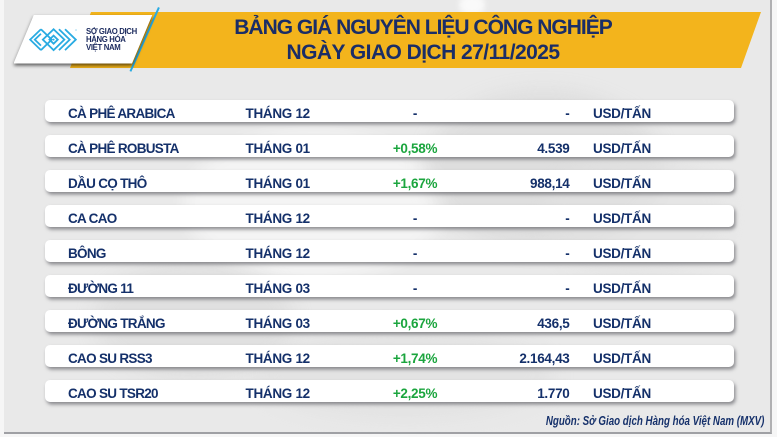 Image resolution: width=777 pixels, height=437 pixels. Describe the element at coordinates (75, 30) in the screenshot. I see `svg-text: ™` at that location.